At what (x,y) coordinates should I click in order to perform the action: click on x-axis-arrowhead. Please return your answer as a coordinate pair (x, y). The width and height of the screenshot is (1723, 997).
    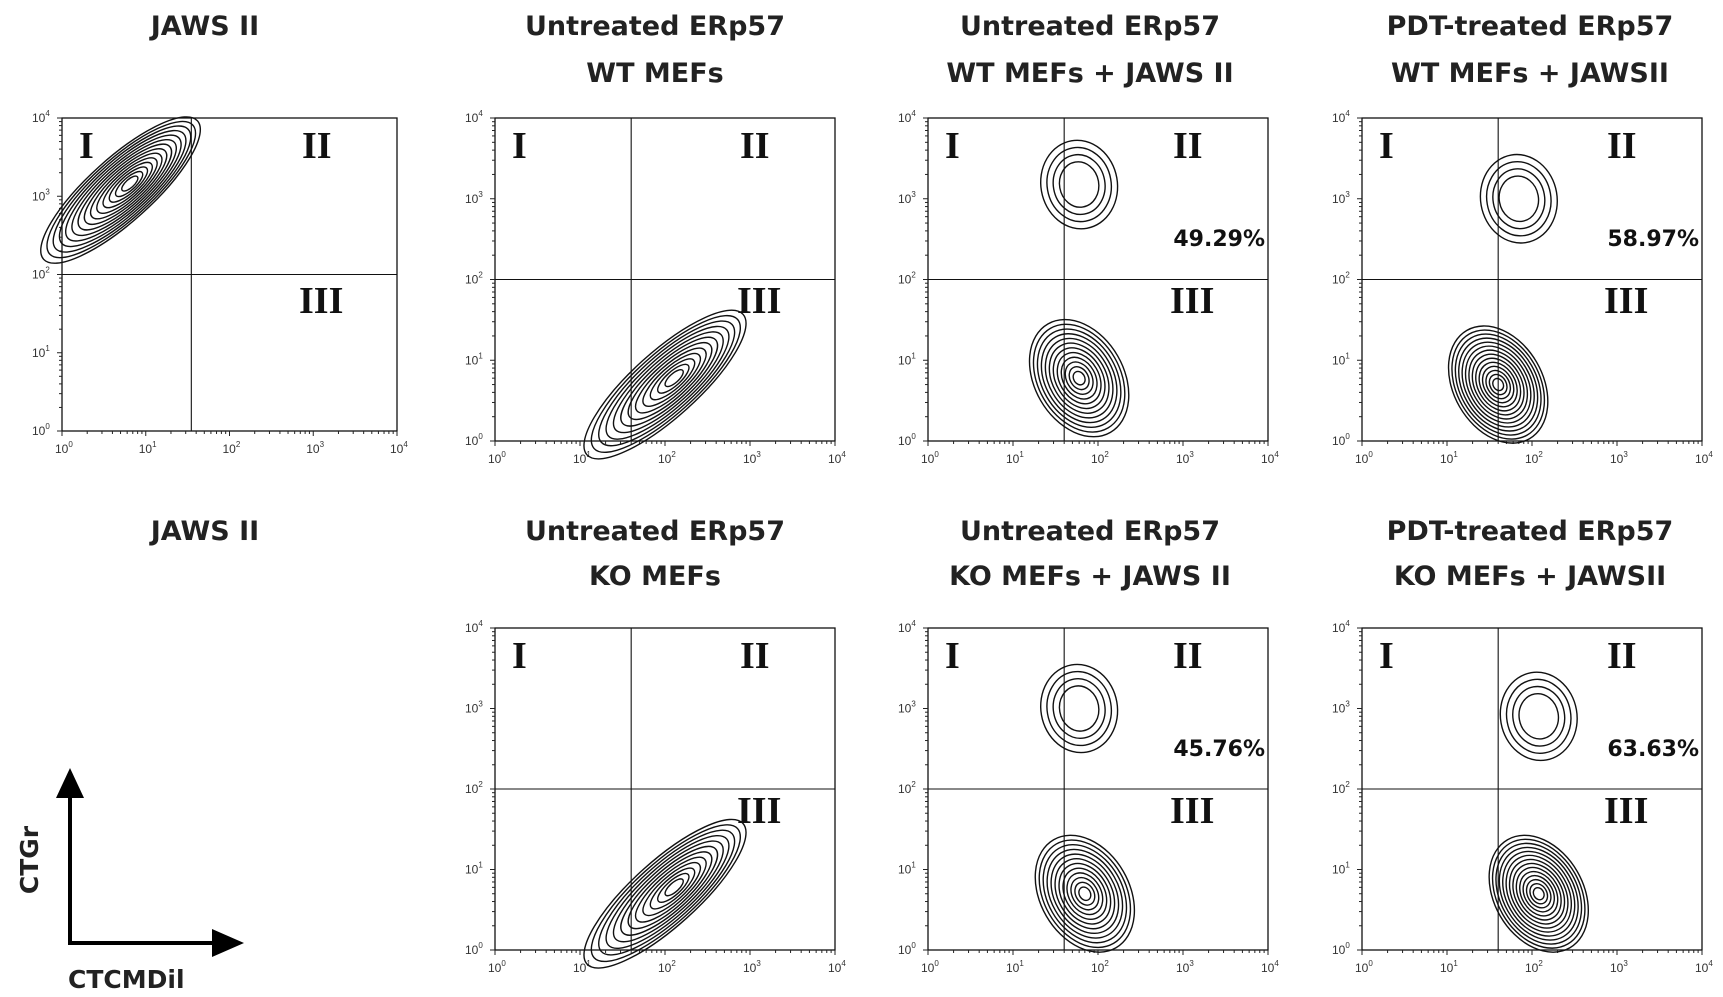
    Looking at the image, I should click on (228, 943).